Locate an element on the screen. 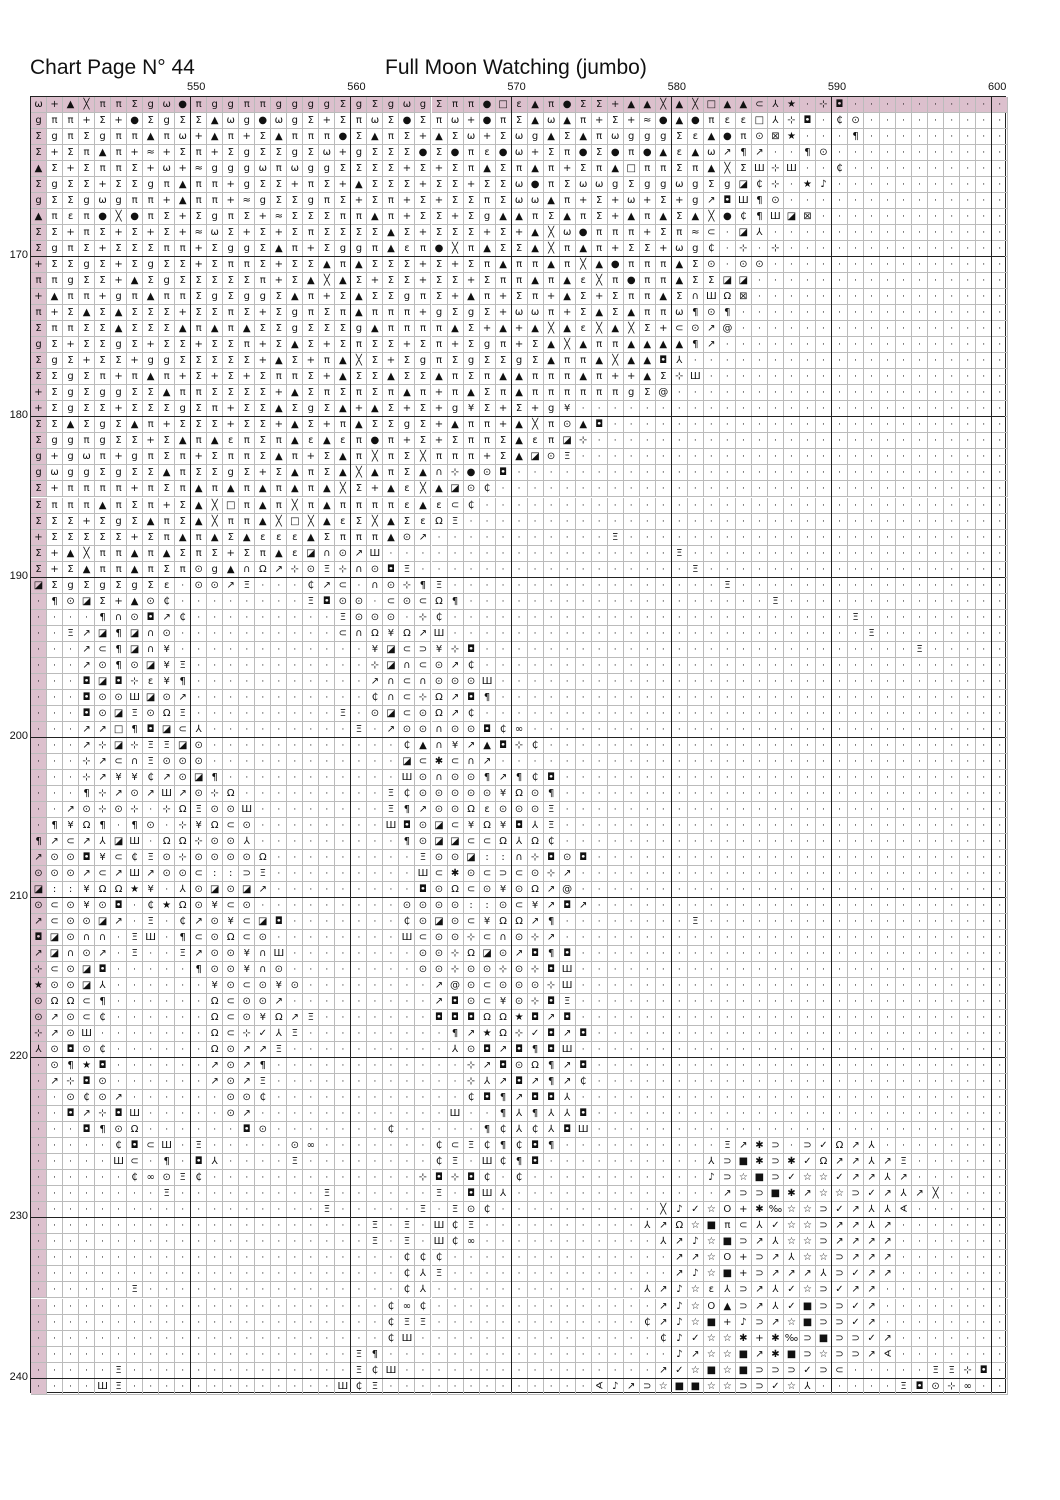 This screenshot has height=1500, width=1060. chart-cell: ⊹ is located at coordinates (103, 793).